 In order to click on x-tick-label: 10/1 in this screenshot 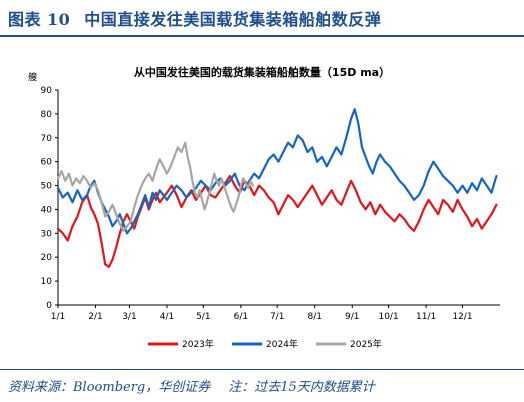, I will do `click(388, 317)`.